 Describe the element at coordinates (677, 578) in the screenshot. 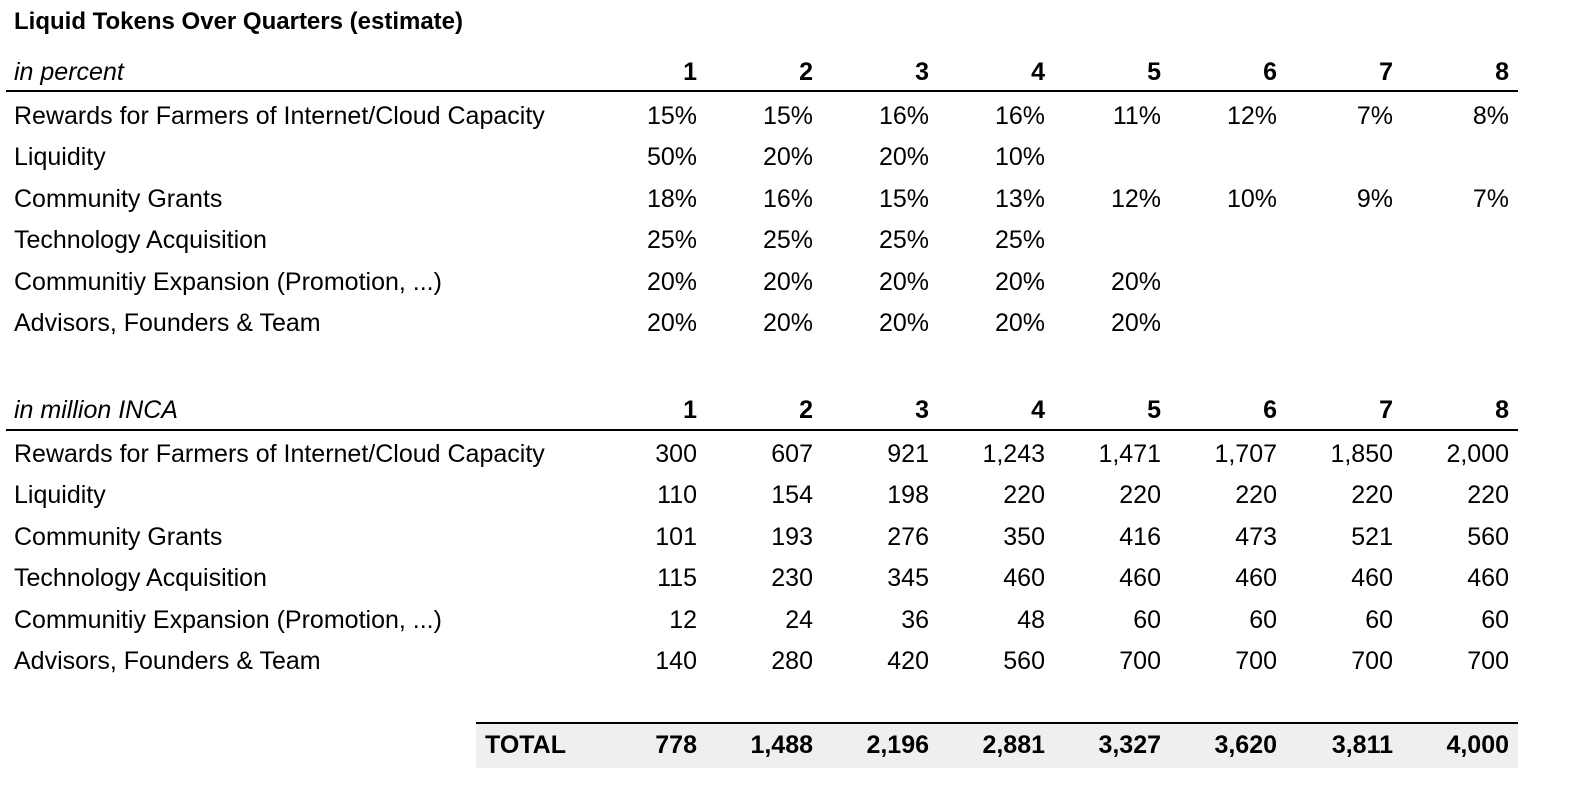

I see `table-cell: 115` at that location.